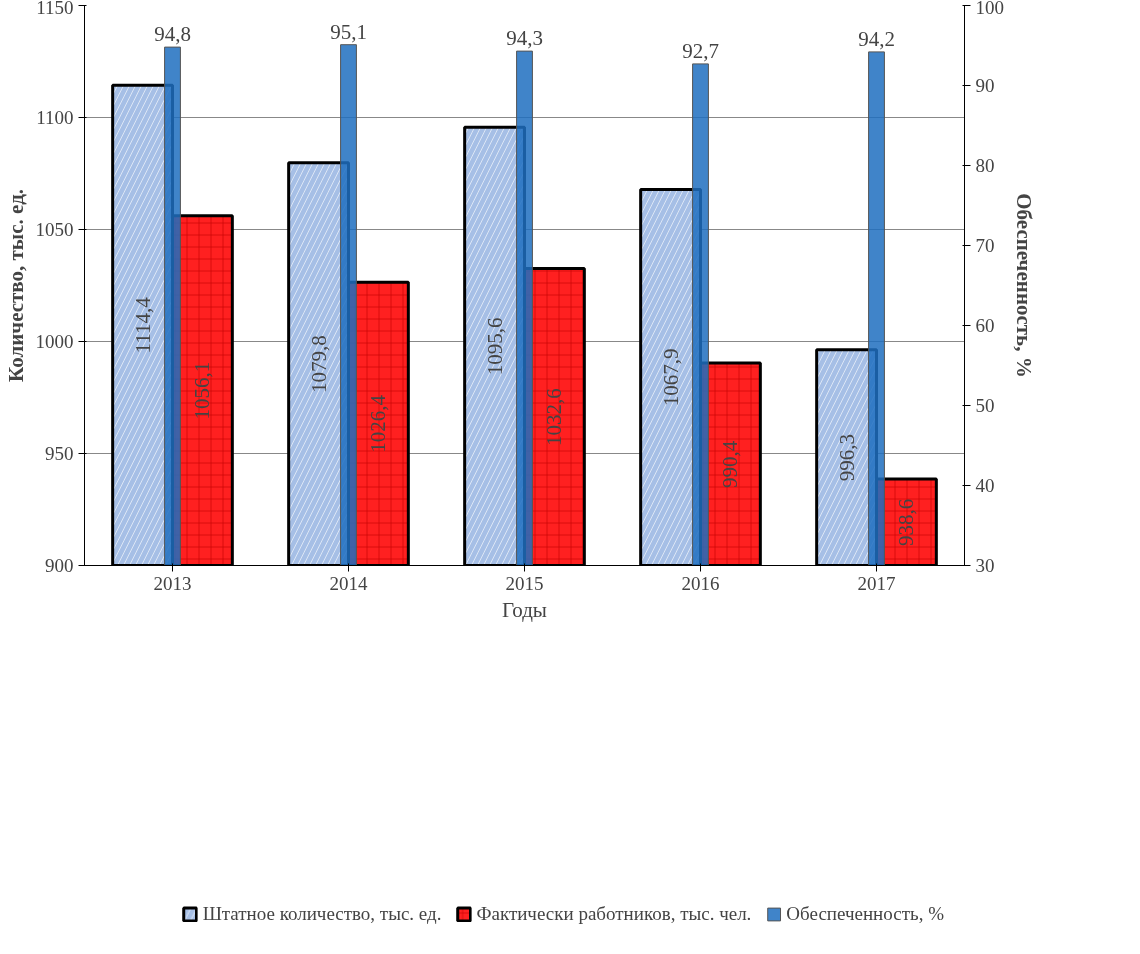 The width and height of the screenshot is (1140, 954). What do you see at coordinates (142, 325) in the screenshot?
I see `data-label: 1114,4` at bounding box center [142, 325].